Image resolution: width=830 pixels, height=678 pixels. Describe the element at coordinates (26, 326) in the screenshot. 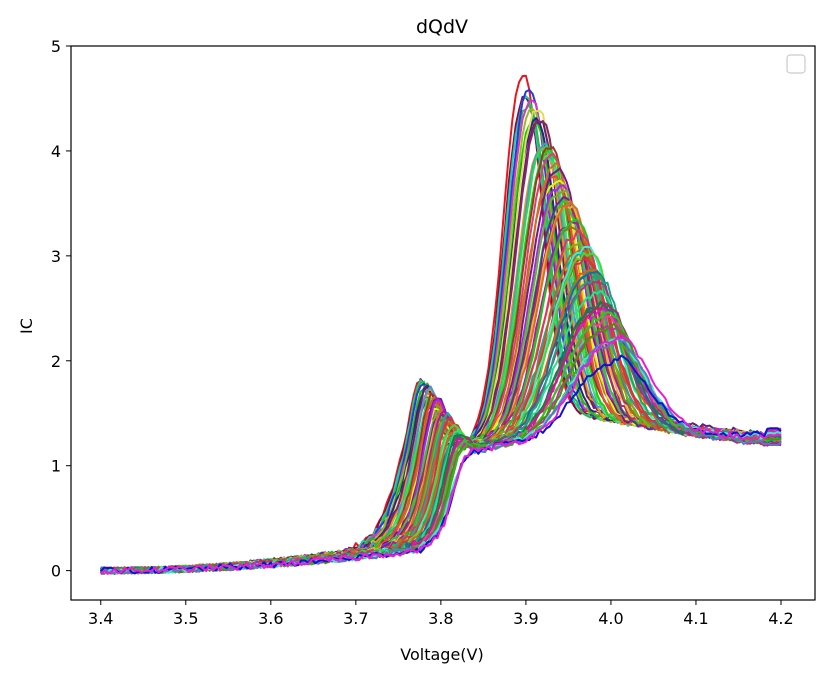

I see `y-axis-label: IC` at that location.